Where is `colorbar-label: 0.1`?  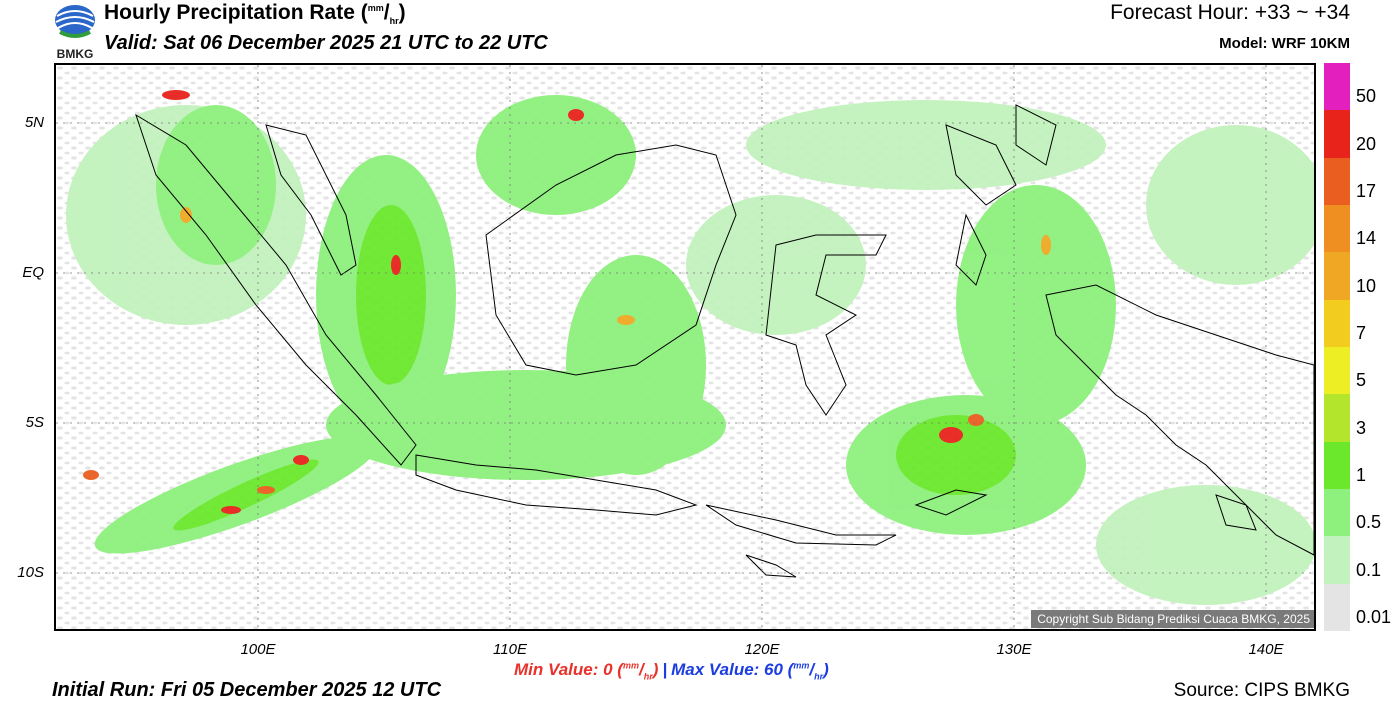 colorbar-label: 0.1 is located at coordinates (1369, 569).